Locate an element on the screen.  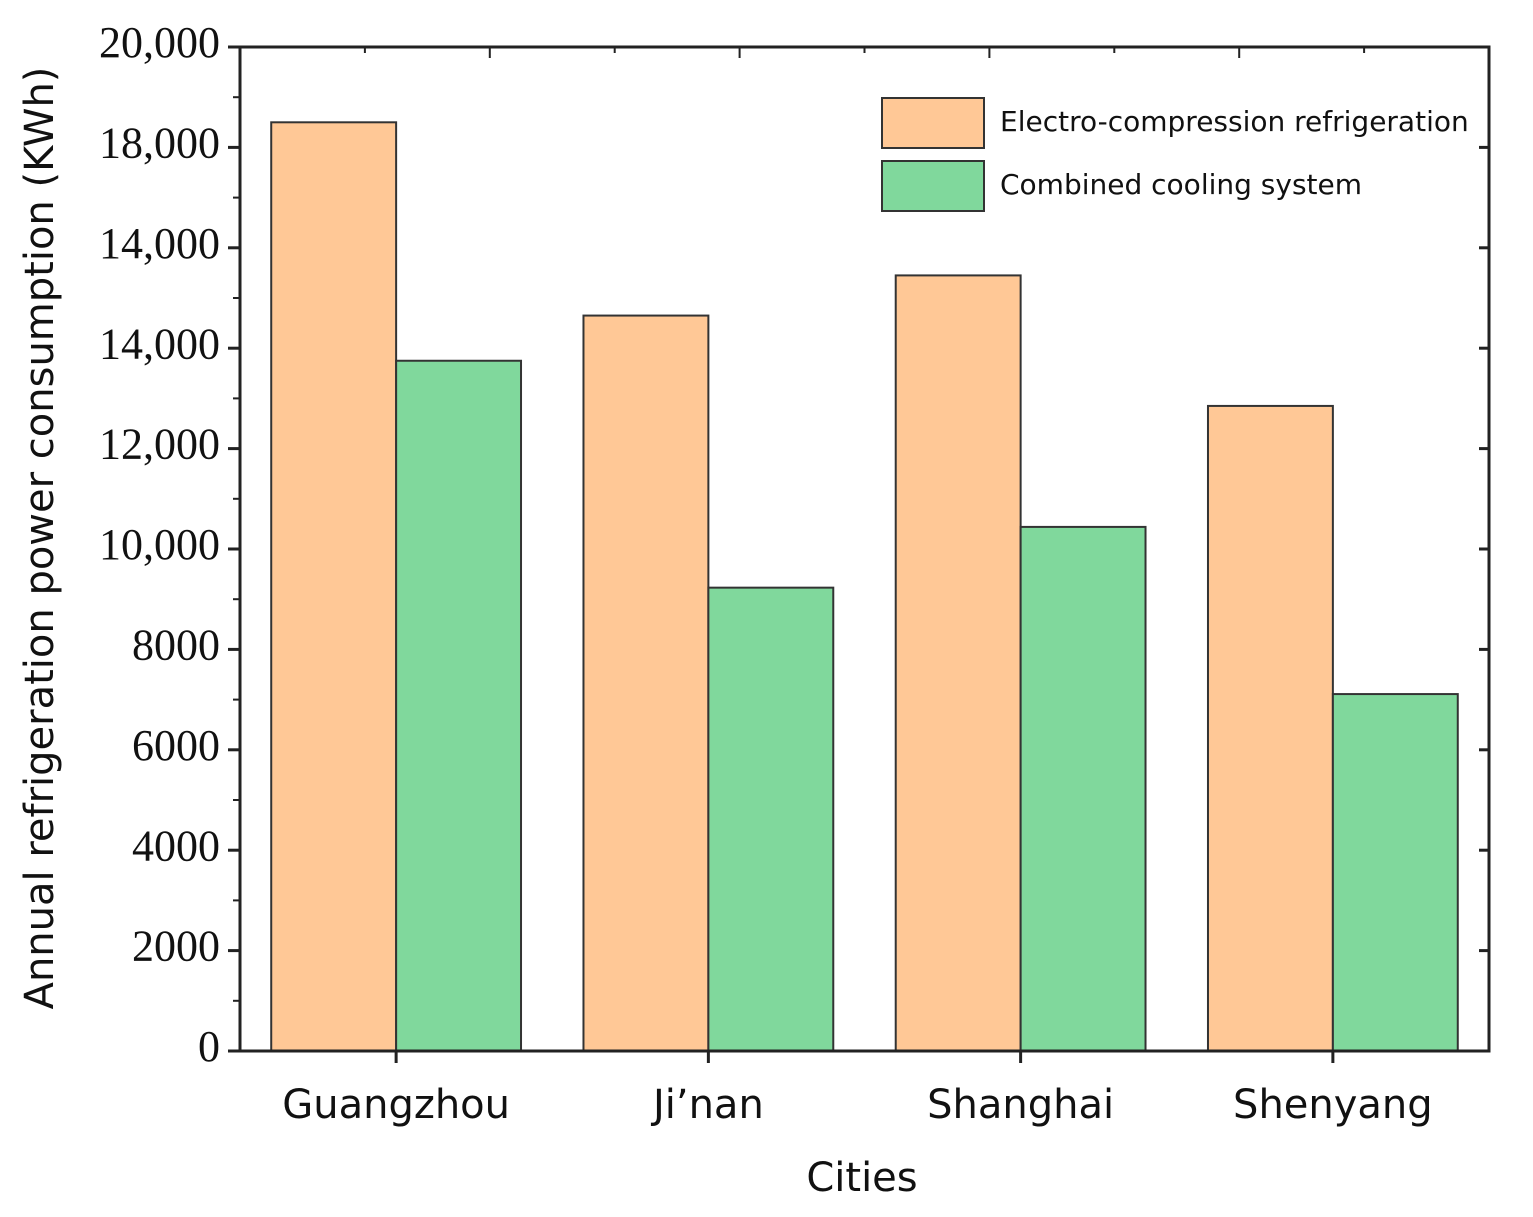
y-tick-label: 12,000 is located at coordinates (159, 444).